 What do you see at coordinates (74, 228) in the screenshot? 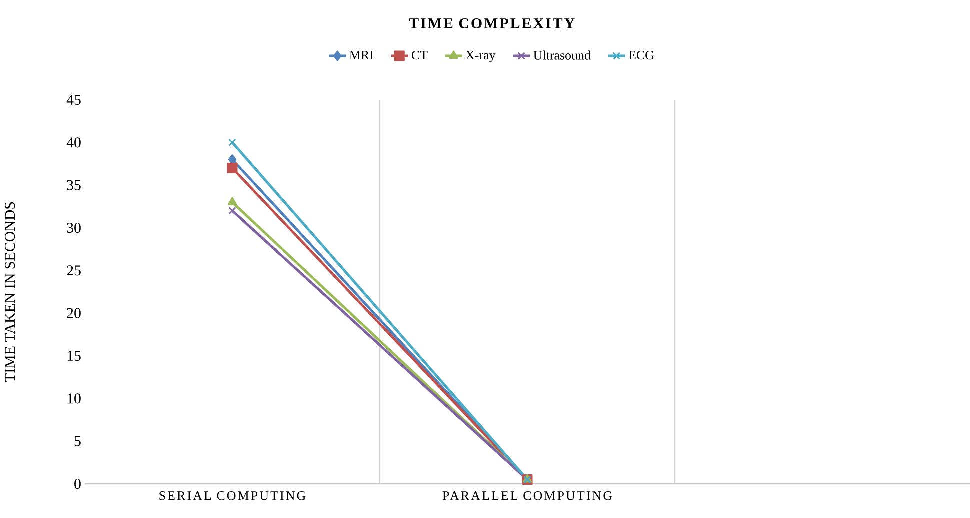
I see `y-tick-label: 30` at bounding box center [74, 228].